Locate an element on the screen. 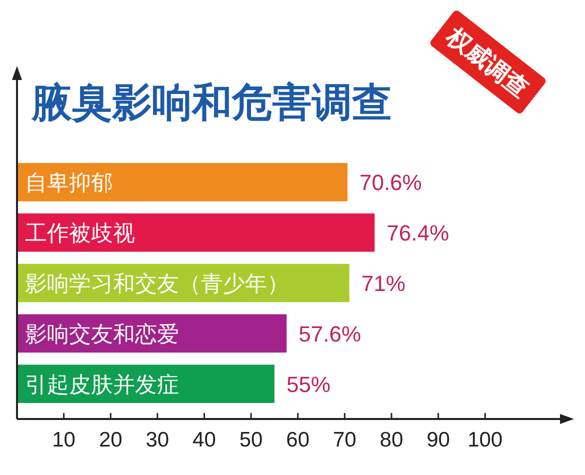  x-tick-label: 90 is located at coordinates (438, 440).